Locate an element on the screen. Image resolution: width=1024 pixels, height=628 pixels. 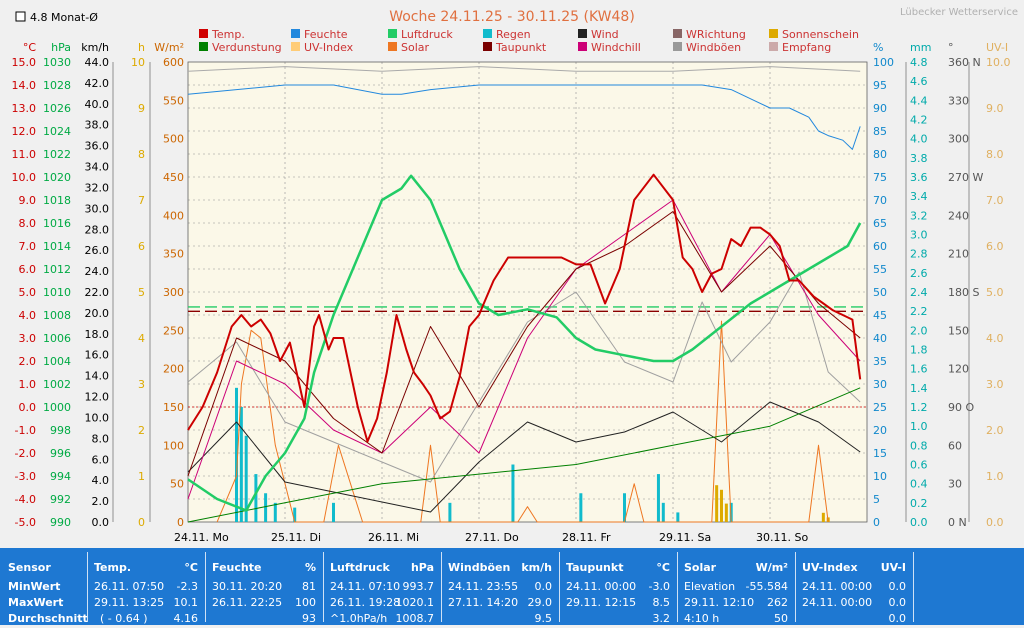
luftdruck-max: 1020.1 is located at coordinates (415, 602).